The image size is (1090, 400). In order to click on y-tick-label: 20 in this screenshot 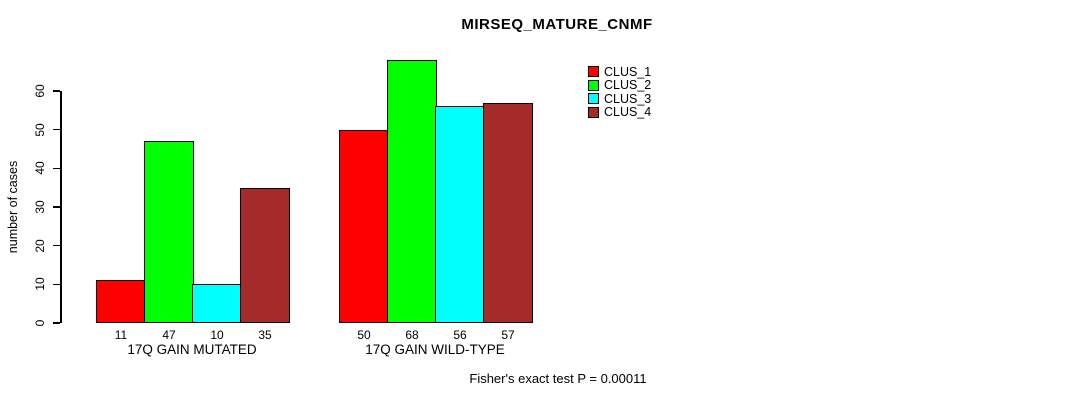, I will do `click(40, 245)`.